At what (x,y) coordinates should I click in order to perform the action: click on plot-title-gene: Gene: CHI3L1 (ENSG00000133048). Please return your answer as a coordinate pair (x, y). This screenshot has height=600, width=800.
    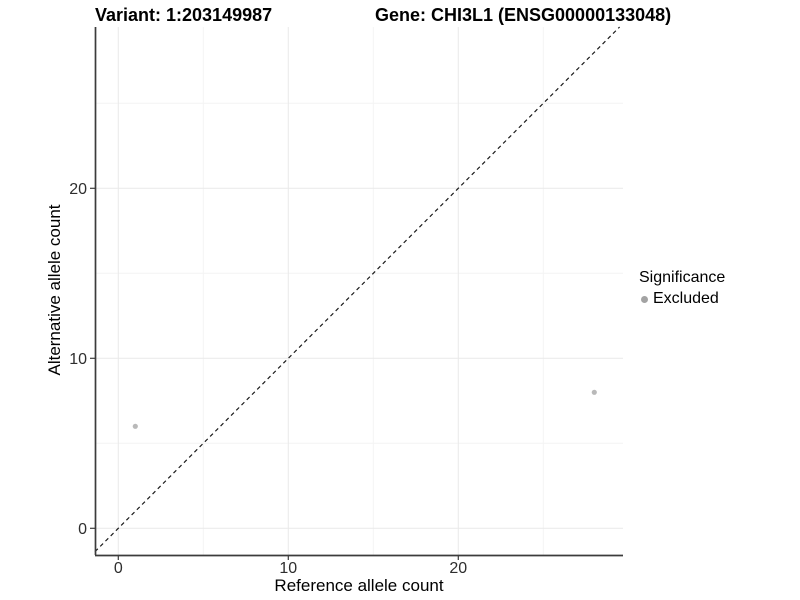
    Looking at the image, I should click on (523, 15).